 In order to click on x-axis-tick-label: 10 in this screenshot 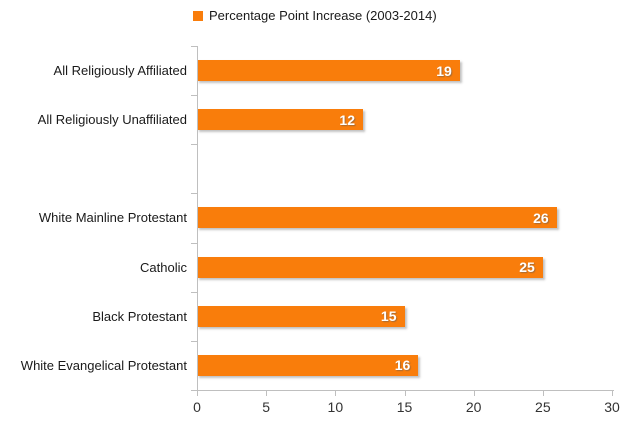, I will do `click(335, 407)`.